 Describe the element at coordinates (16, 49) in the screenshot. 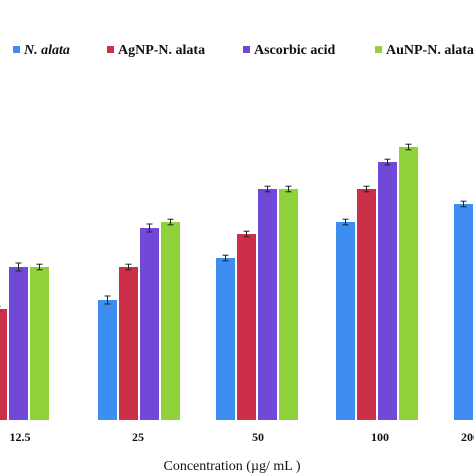

I see `legend-swatch-n-alata` at that location.